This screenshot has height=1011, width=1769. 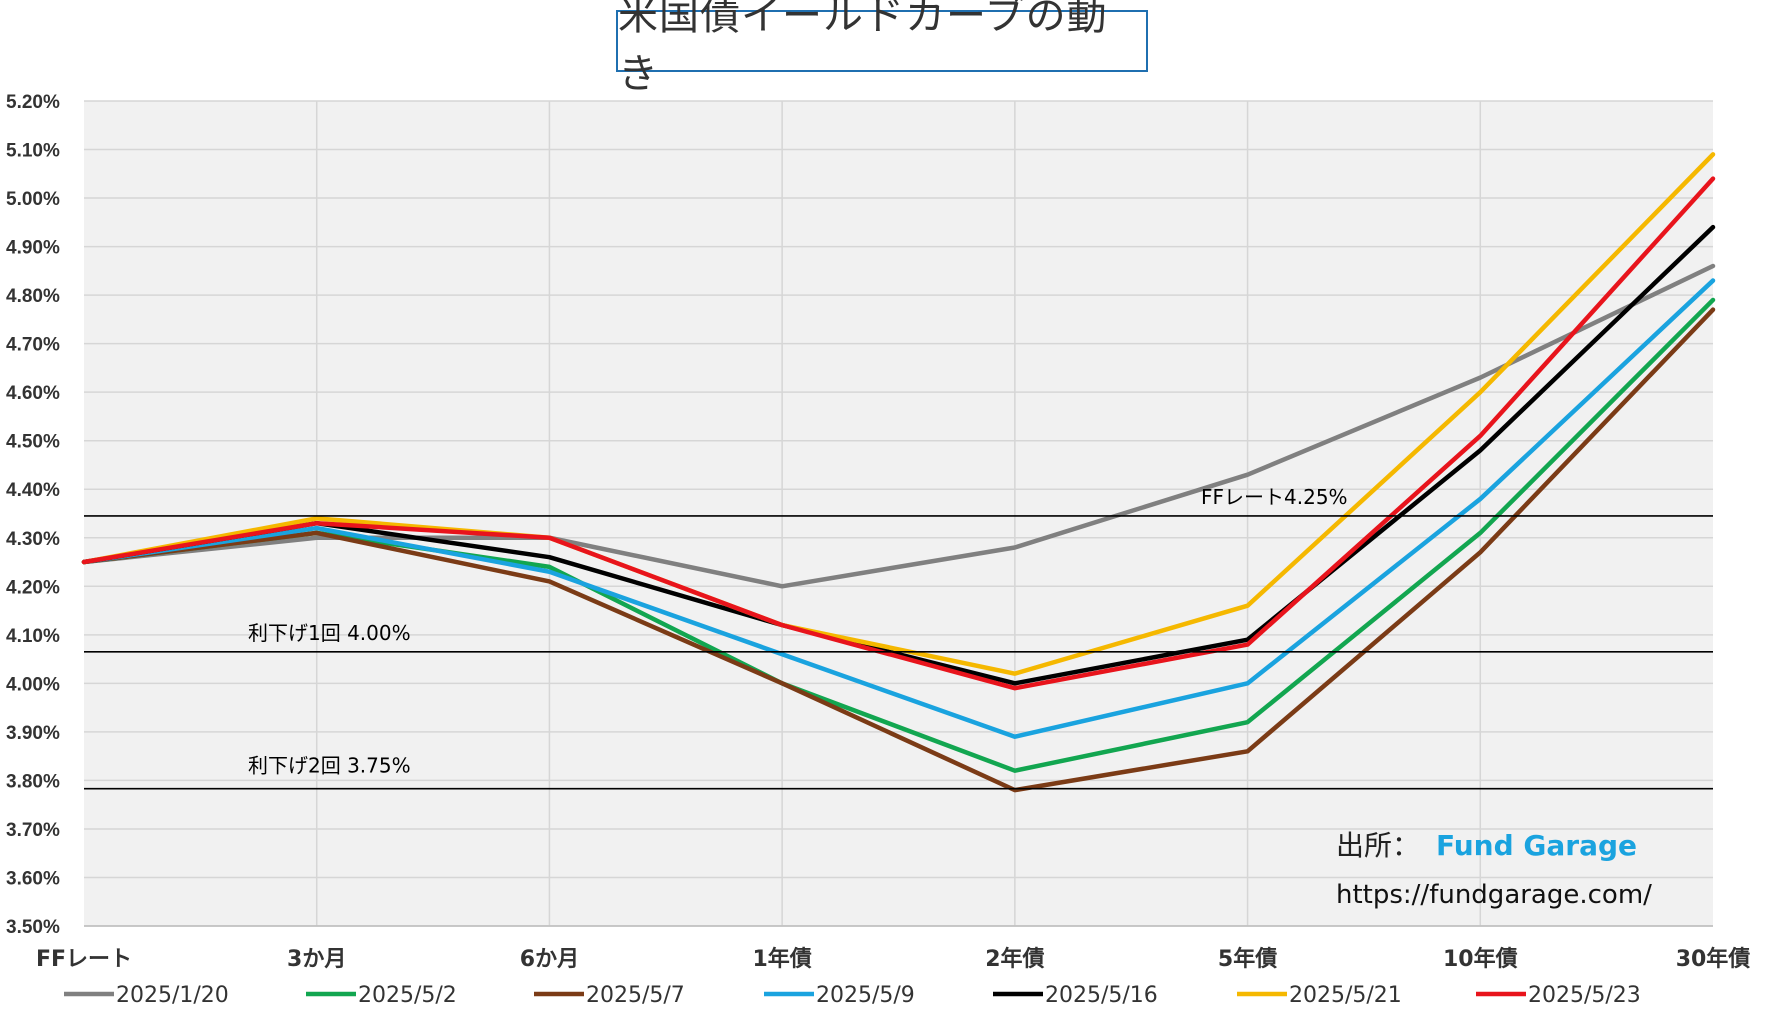 I want to click on y-tick-label: 3.80%, so click(x=33, y=781).